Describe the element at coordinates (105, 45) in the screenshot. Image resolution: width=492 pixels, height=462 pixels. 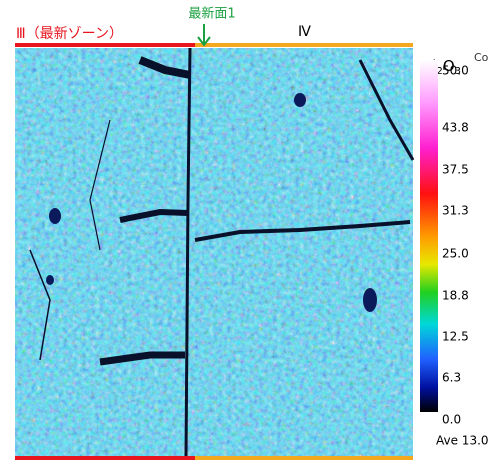
I see `zone3-bar` at that location.